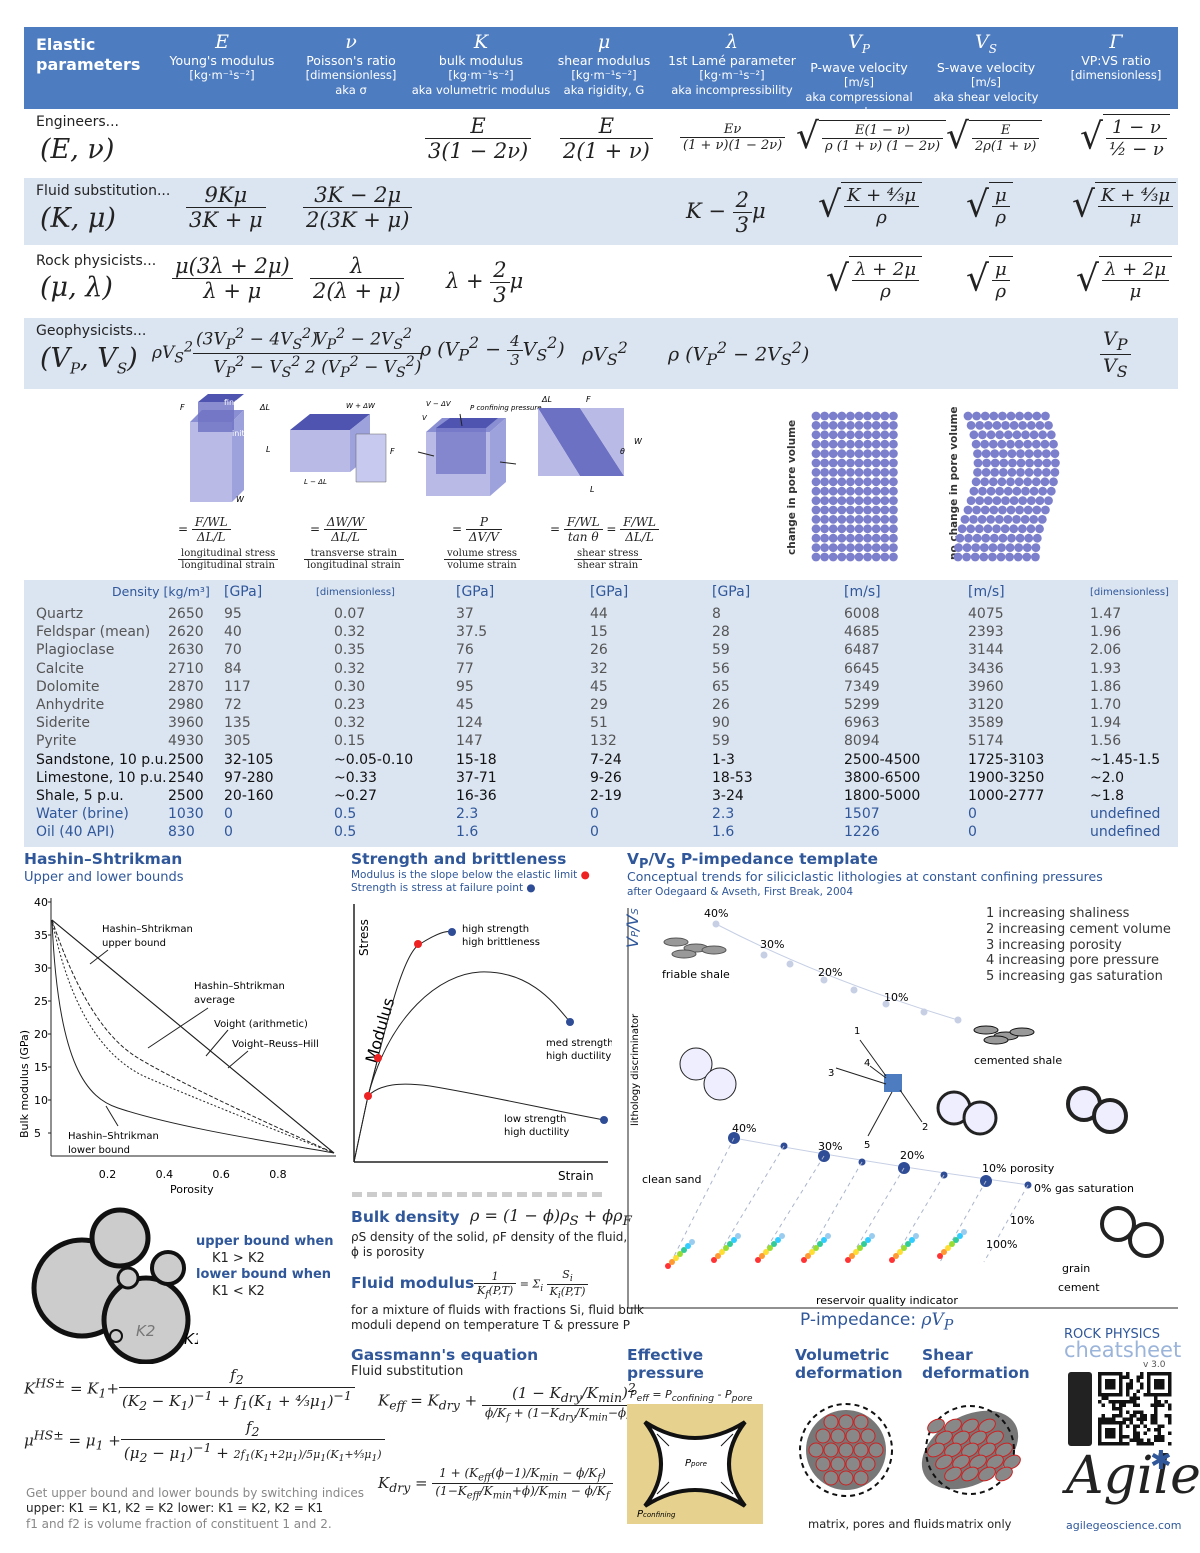  What do you see at coordinates (465, 686) in the screenshot?
I see `table-cell: 95` at bounding box center [465, 686].